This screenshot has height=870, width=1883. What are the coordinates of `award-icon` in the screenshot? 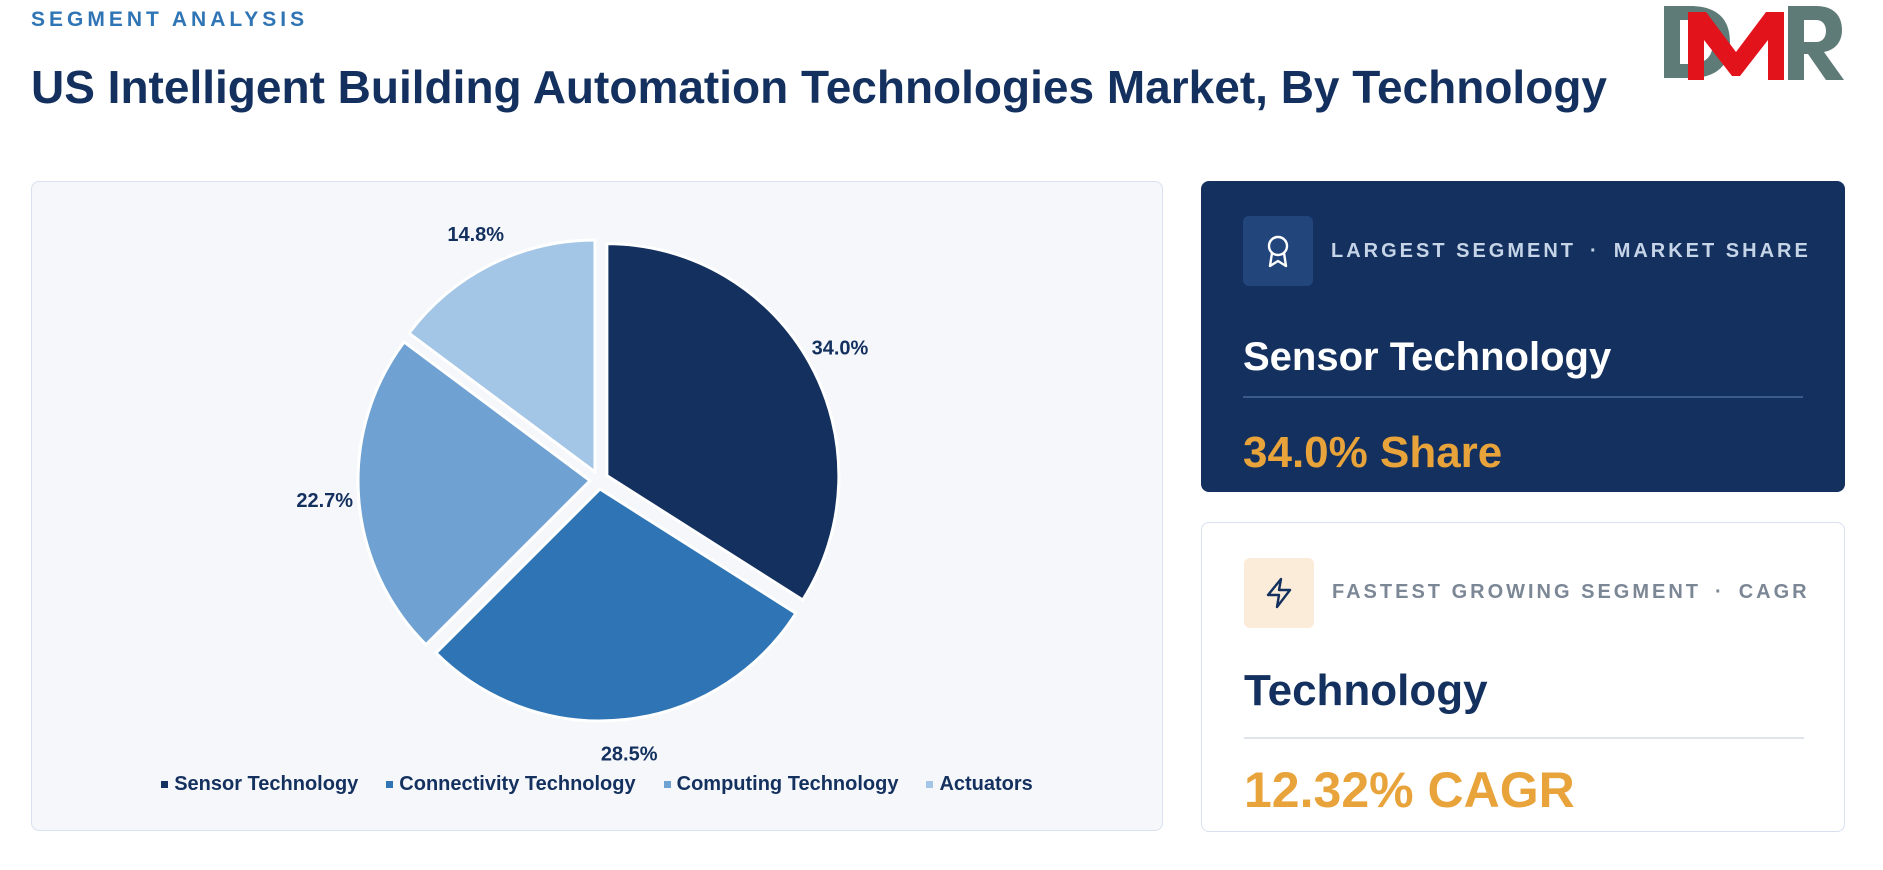 It's located at (1278, 251).